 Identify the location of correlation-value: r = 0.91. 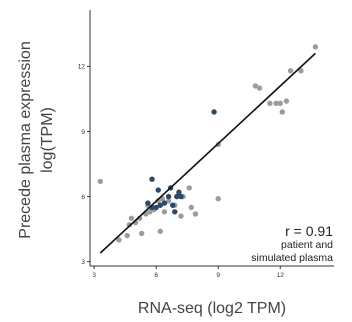
(309, 231).